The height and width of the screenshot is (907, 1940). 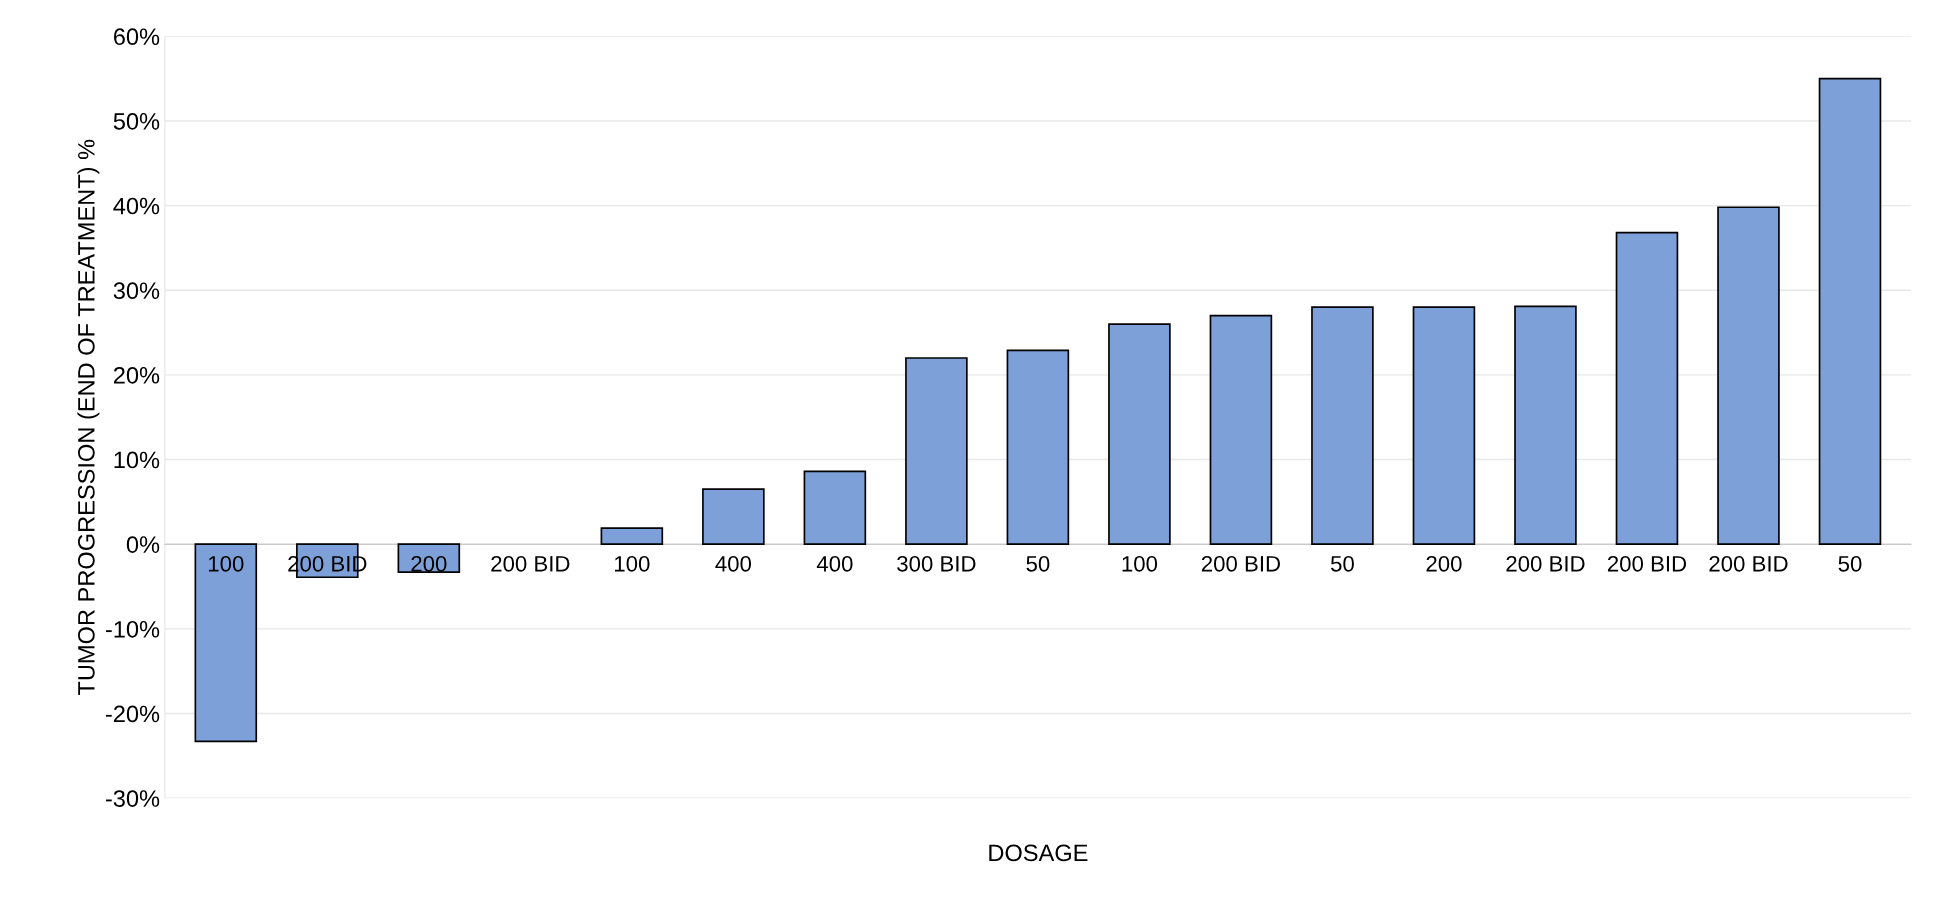 I want to click on x-tick-label: 300 BID, so click(x=936, y=563).